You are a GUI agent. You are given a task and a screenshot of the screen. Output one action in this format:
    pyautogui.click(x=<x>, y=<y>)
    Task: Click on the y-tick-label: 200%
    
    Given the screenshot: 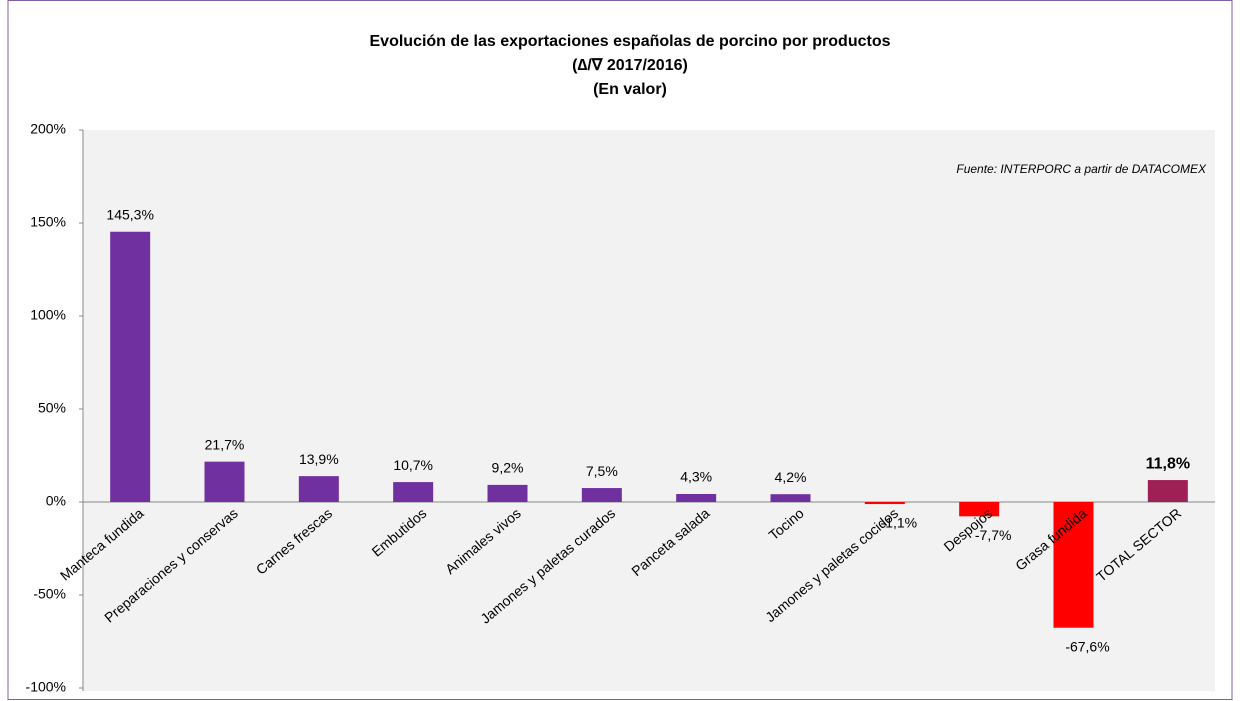 What is the action you would take?
    pyautogui.click(x=48, y=129)
    